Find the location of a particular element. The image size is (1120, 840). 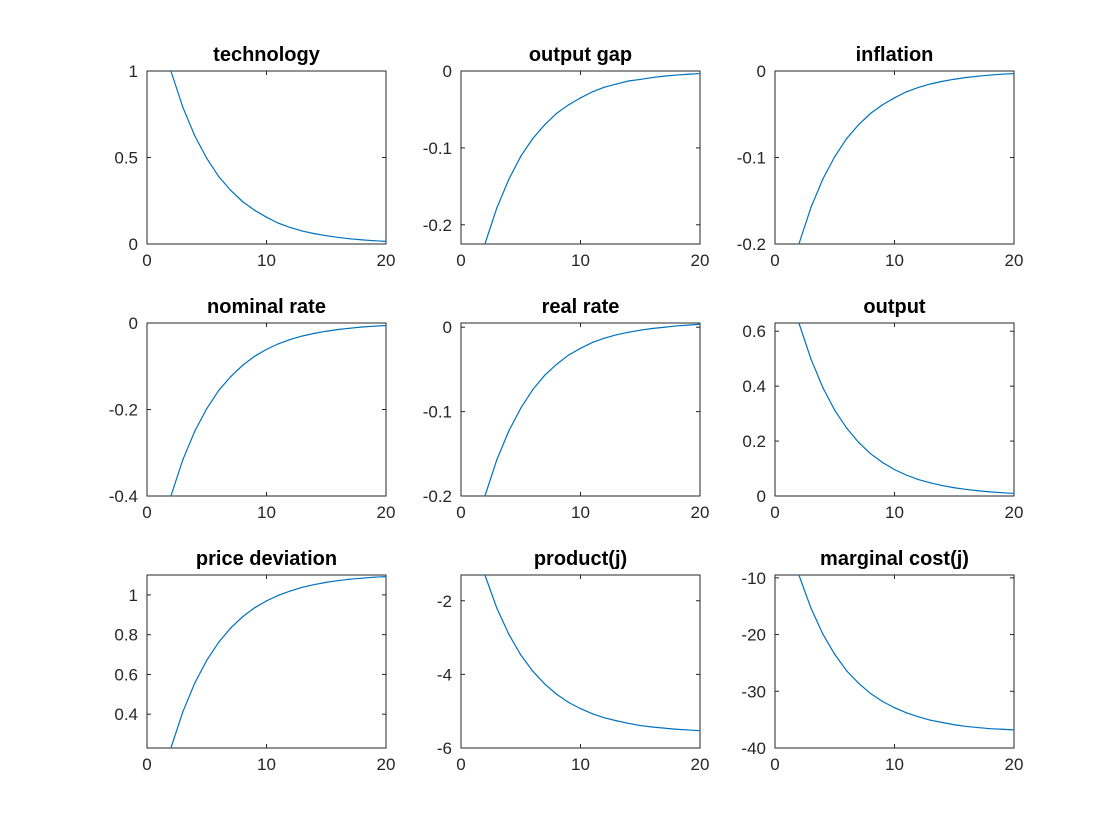

y-tick-label: -4 is located at coordinates (444, 674).